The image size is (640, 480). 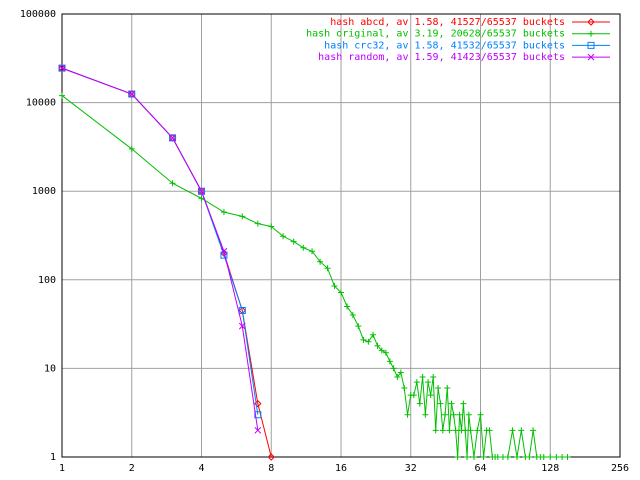 What do you see at coordinates (53, 457) in the screenshot?
I see `y-tick-label: 1` at bounding box center [53, 457].